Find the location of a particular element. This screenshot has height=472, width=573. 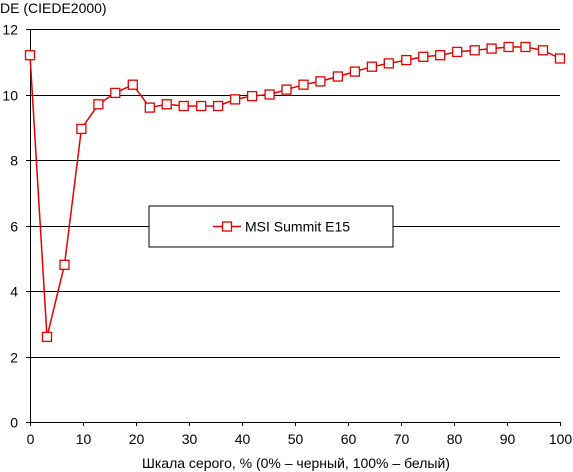

x-tick-label: 40 is located at coordinates (243, 439).